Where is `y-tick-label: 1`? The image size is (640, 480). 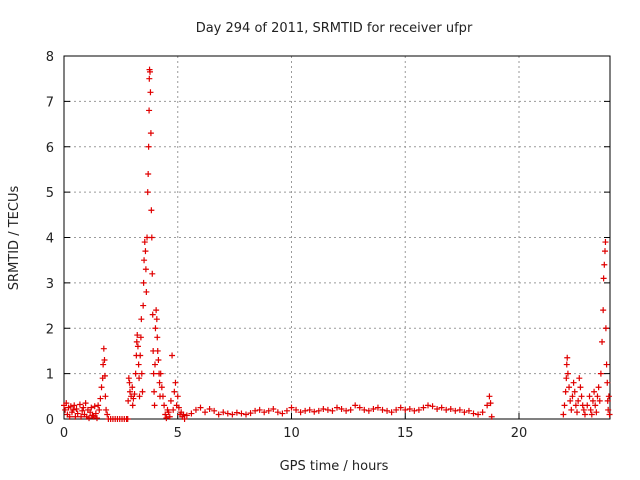 y-tick-label: 1 is located at coordinates (50, 375).